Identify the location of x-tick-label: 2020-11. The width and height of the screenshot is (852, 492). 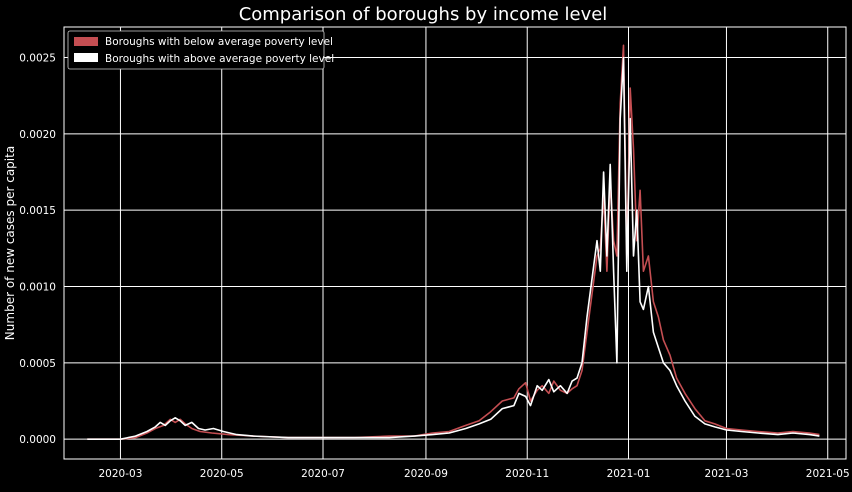
(527, 474).